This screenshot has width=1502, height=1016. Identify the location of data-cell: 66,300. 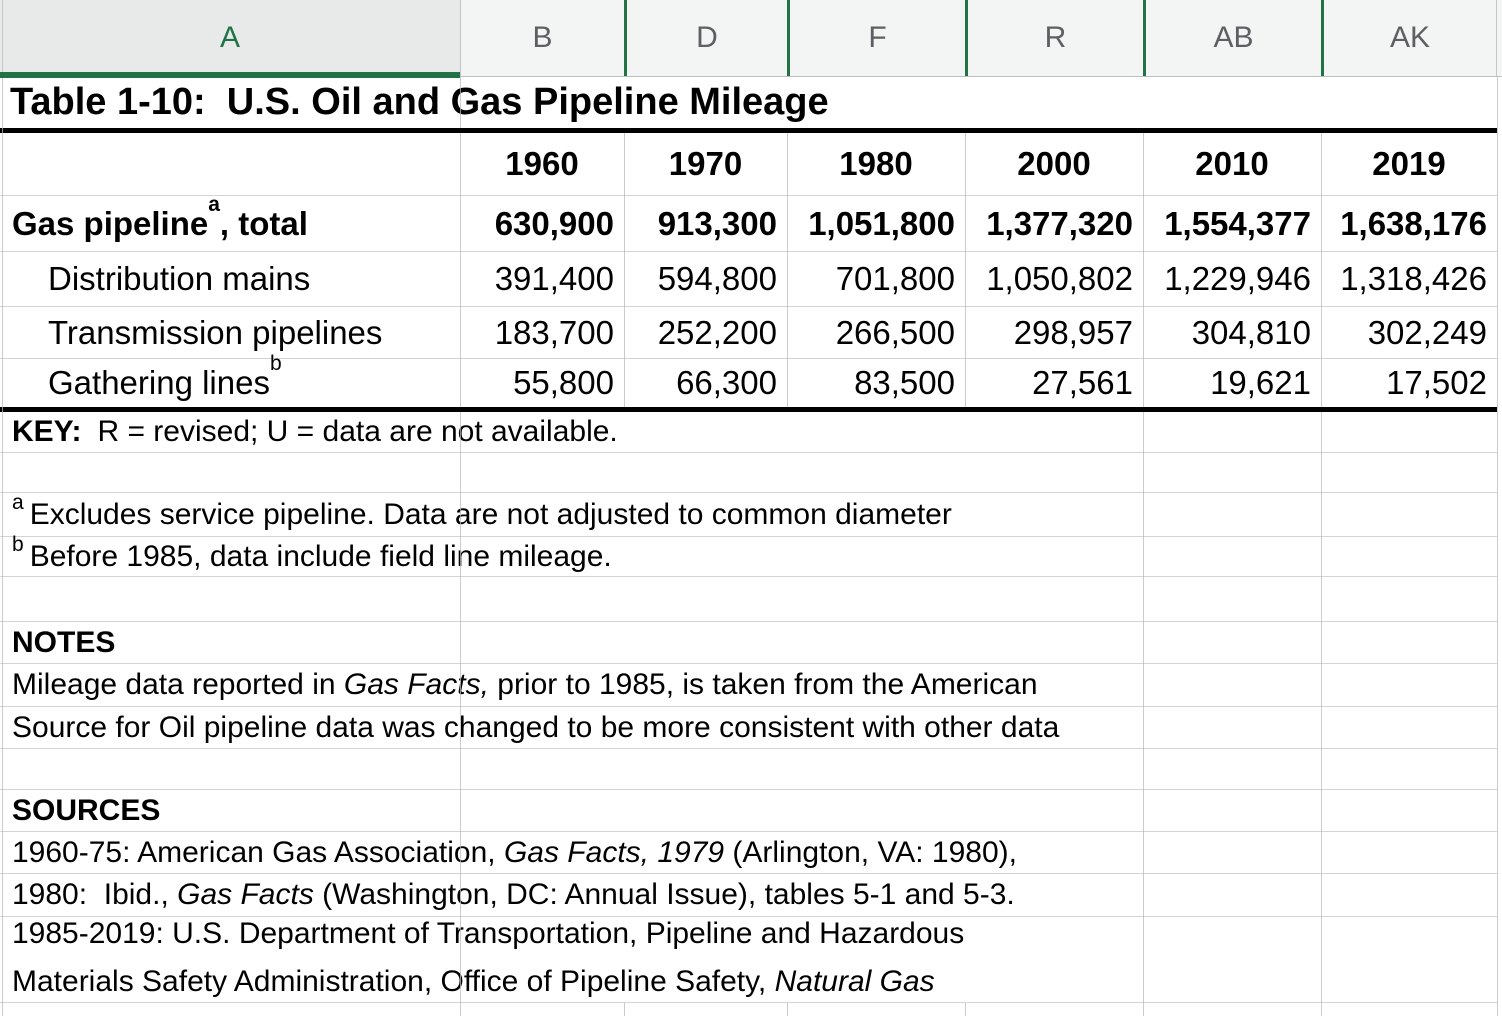
(726, 382).